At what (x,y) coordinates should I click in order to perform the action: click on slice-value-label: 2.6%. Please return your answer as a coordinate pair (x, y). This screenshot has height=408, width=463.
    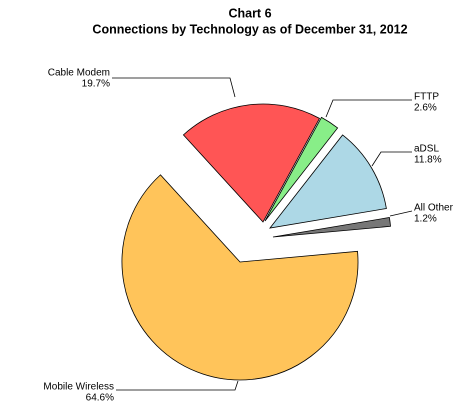
    Looking at the image, I should click on (425, 108).